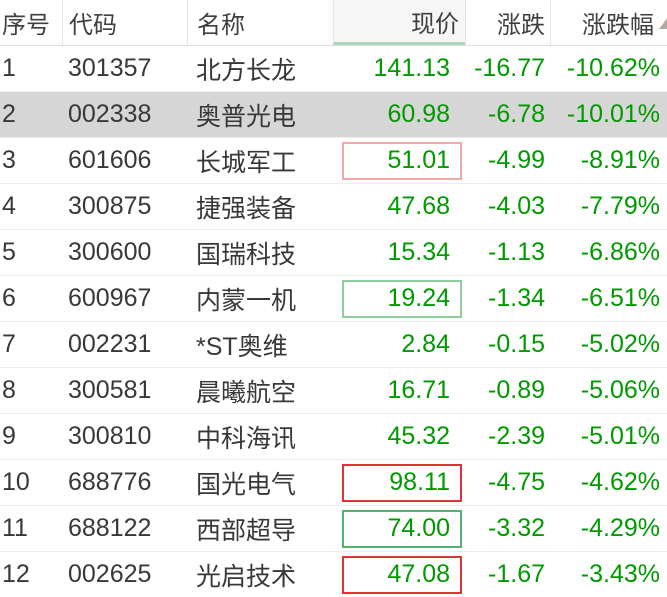 Image resolution: width=667 pixels, height=597 pixels. Describe the element at coordinates (516, 206) in the screenshot. I see `cell-change: -4.03` at that location.